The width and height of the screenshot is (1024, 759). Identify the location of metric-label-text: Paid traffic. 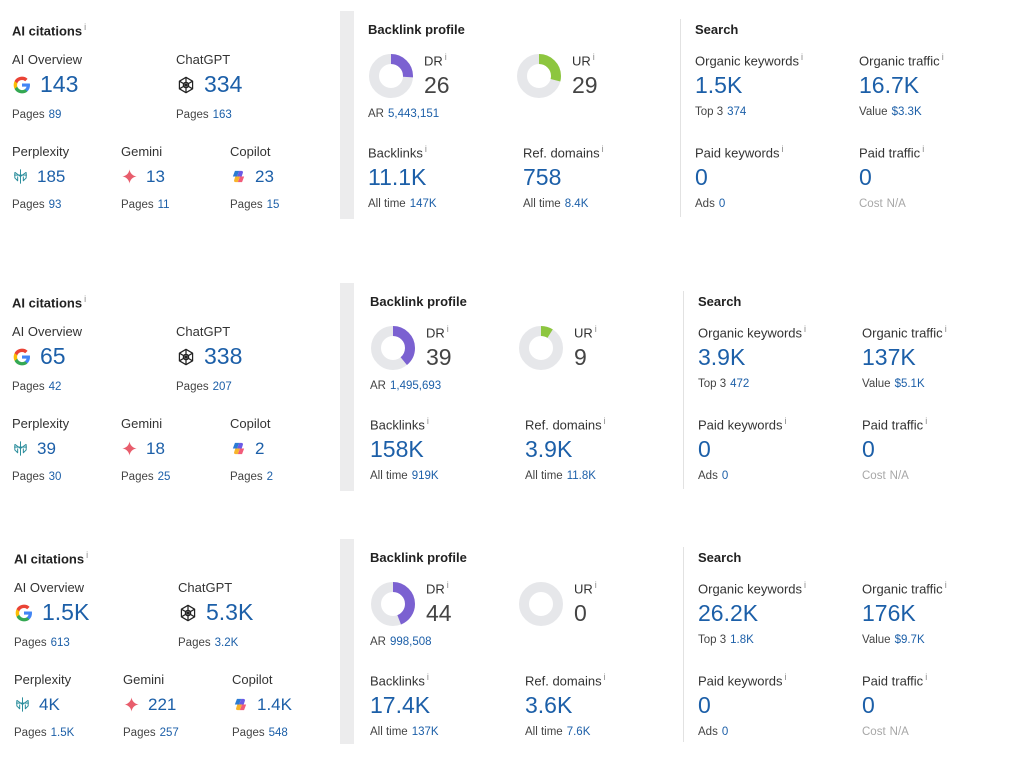
(893, 425).